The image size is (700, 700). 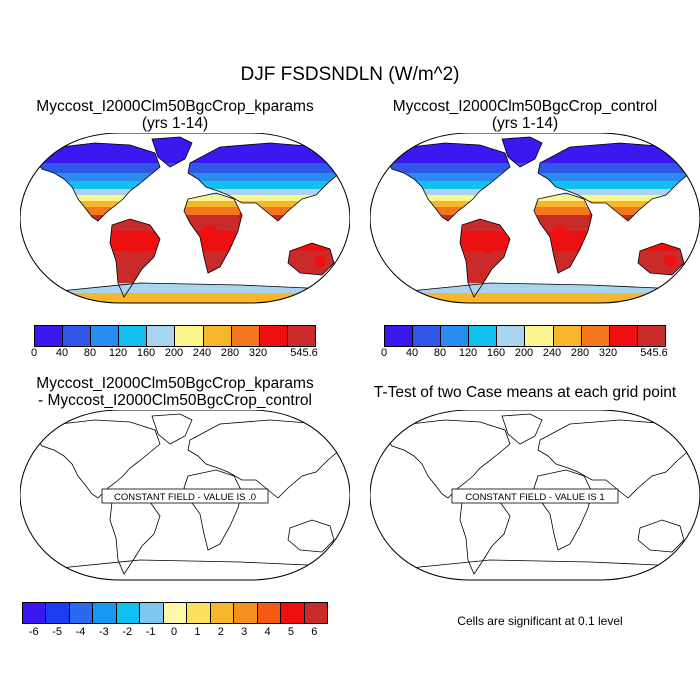 I want to click on continent-antarctica, so click(x=185, y=569).